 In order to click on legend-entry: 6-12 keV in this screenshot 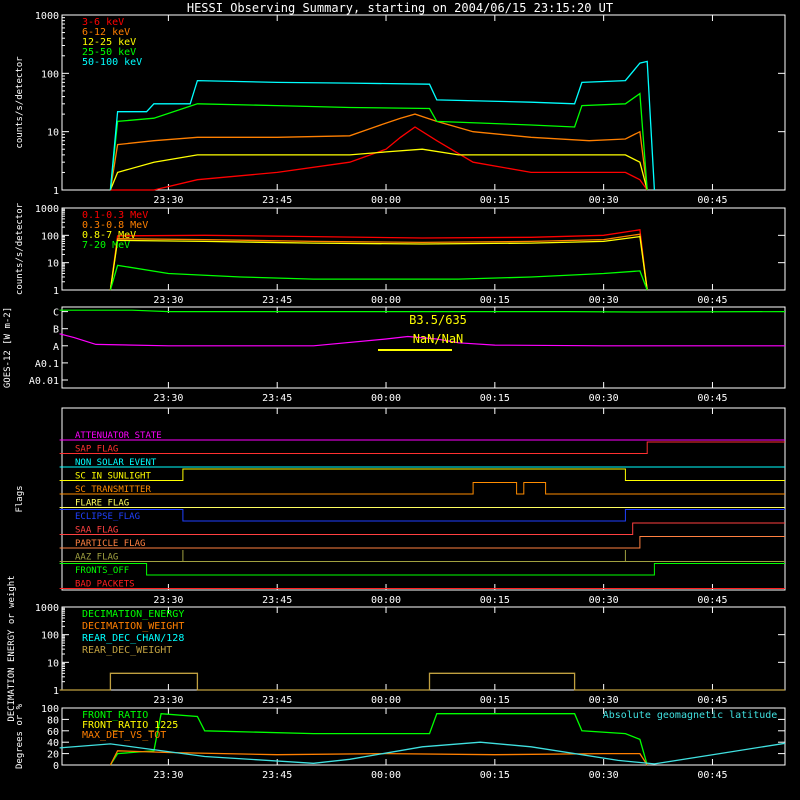, I will do `click(106, 32)`.